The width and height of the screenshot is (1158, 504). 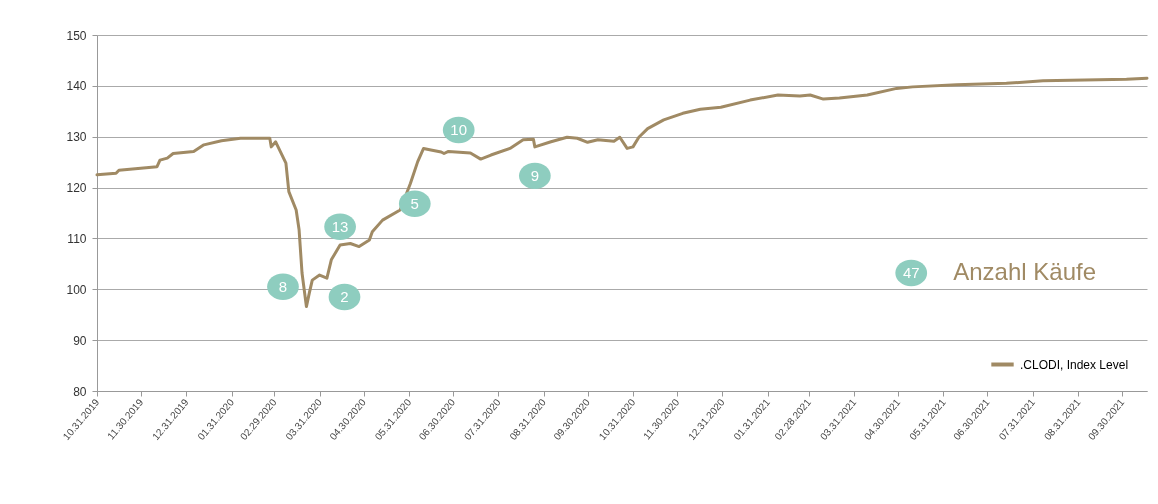 What do you see at coordinates (340, 226) in the screenshot?
I see `annotation: 13` at bounding box center [340, 226].